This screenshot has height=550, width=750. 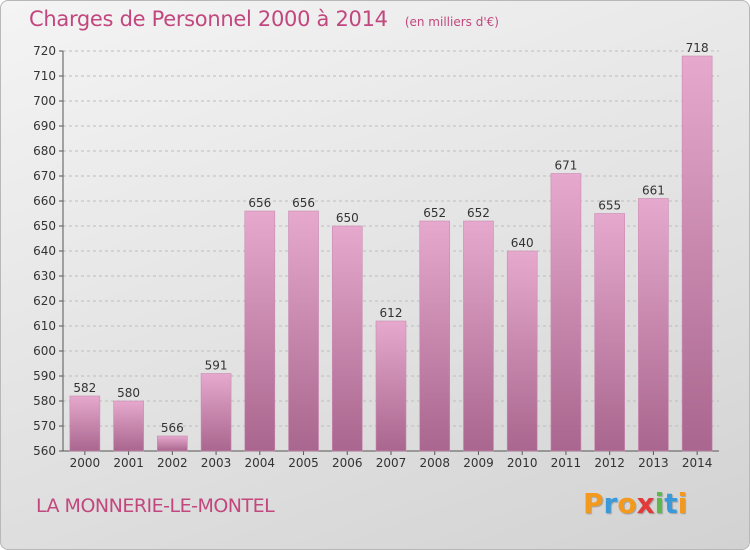 What do you see at coordinates (697, 48) in the screenshot?
I see `bar-value-label: 718` at bounding box center [697, 48].